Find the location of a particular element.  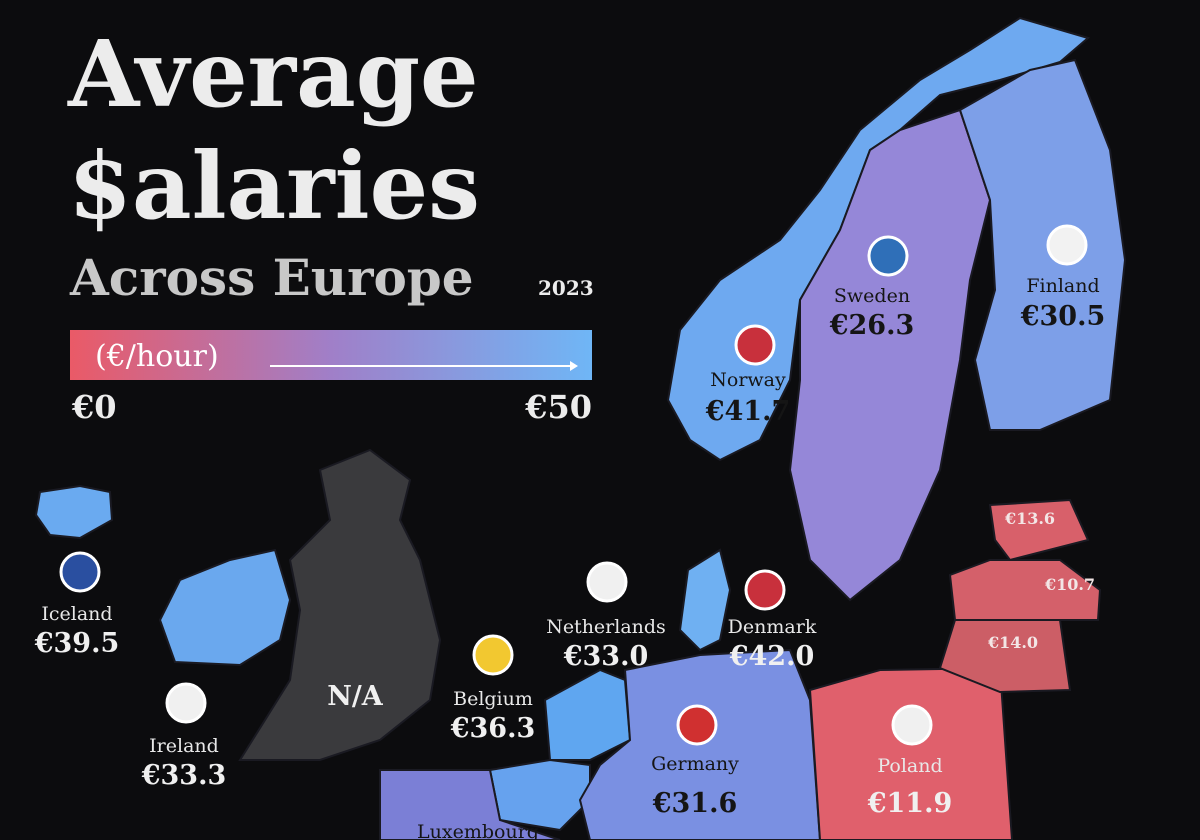

region-value: €39.5 is located at coordinates (77, 643).